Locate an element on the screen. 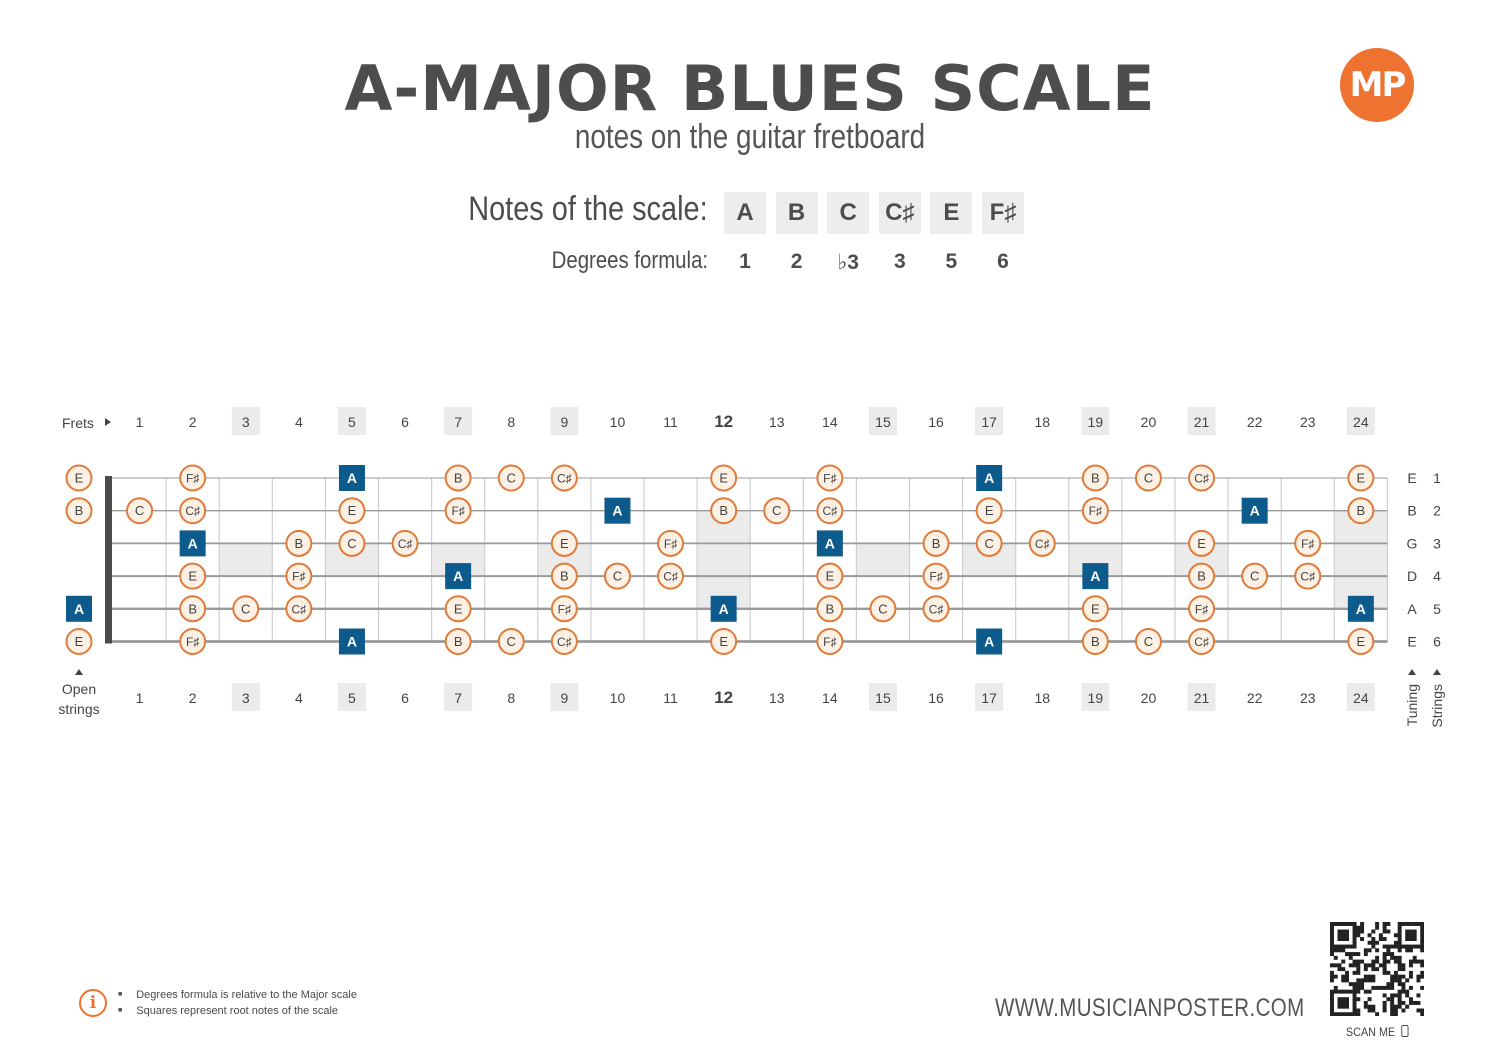 The width and height of the screenshot is (1500, 1061). scale-degree: 2 is located at coordinates (796, 261).